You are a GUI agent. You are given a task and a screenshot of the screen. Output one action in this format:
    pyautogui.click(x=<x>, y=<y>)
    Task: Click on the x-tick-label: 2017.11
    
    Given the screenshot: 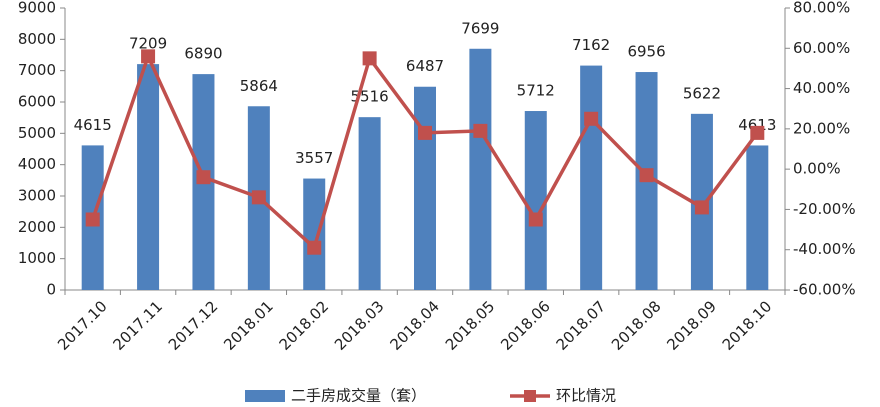 What is the action you would take?
    pyautogui.click(x=137, y=325)
    